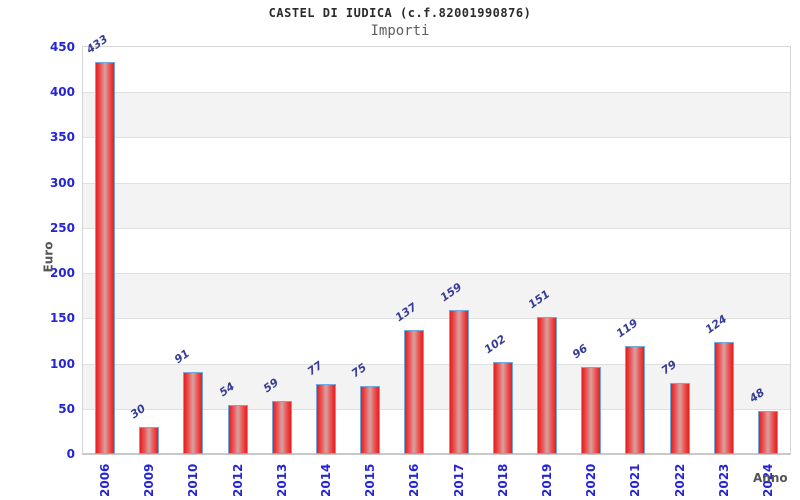 This screenshot has height=500, width=800. Describe the element at coordinates (62, 363) in the screenshot. I see `y-tick-label: 100` at that location.